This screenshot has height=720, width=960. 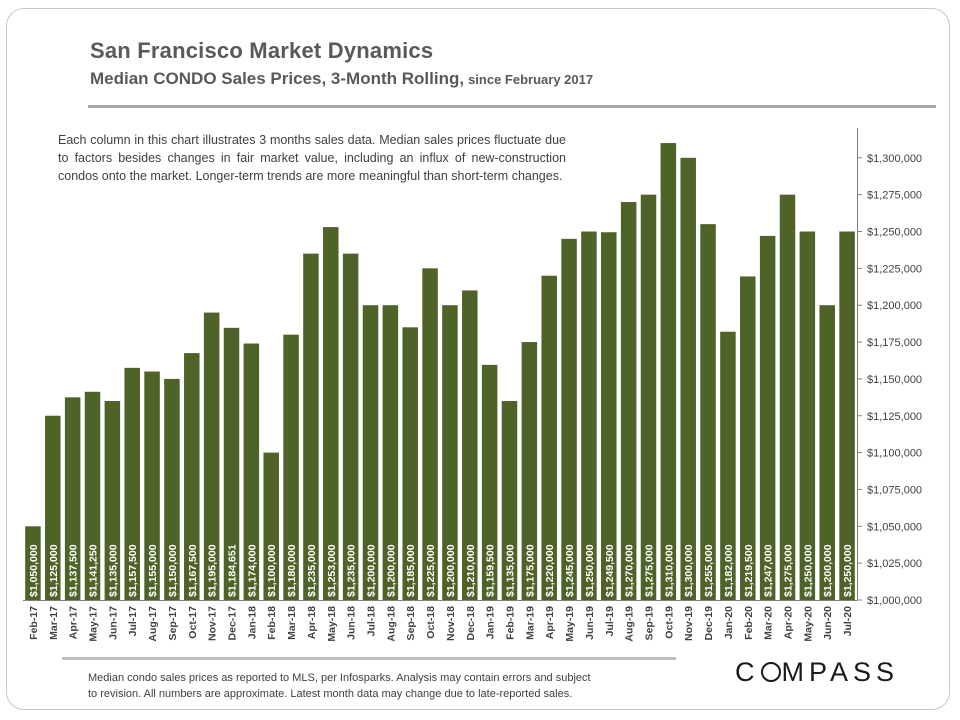 What do you see at coordinates (709, 570) in the screenshot?
I see `bar-value-label: $1,255,000` at bounding box center [709, 570].